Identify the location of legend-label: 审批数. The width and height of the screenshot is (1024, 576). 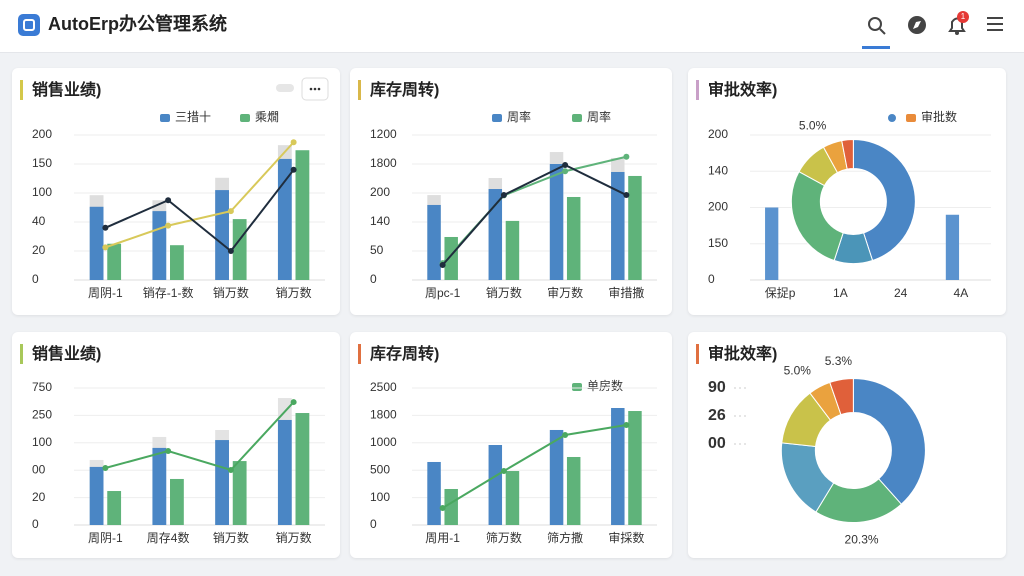
(939, 116).